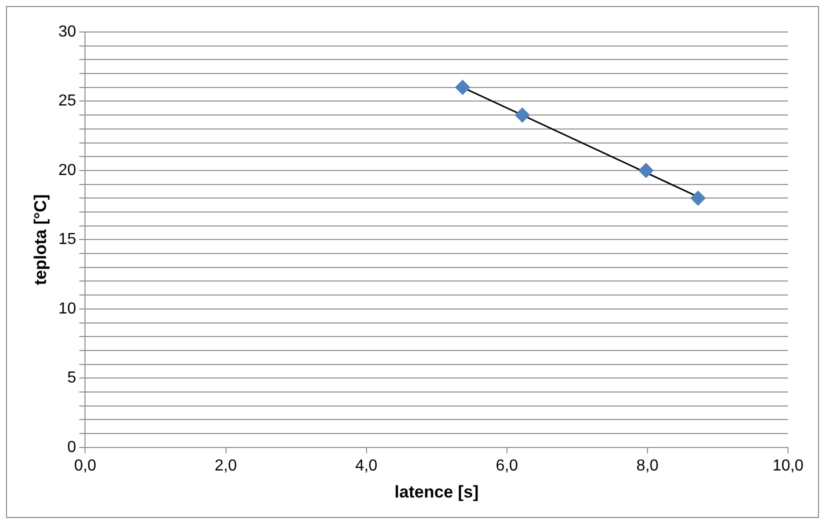  What do you see at coordinates (71, 378) in the screenshot?
I see `y-tick-label: 5` at bounding box center [71, 378].